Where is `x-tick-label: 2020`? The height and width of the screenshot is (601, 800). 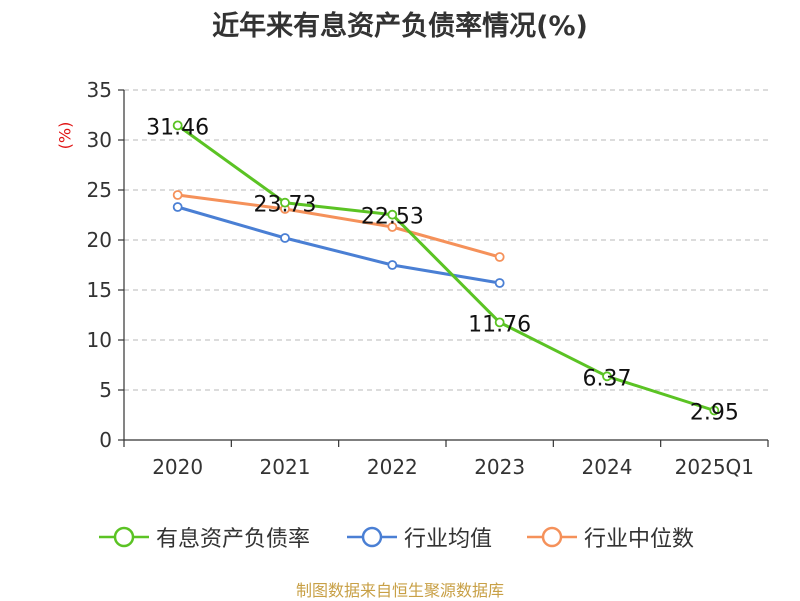 x-tick-label: 2020 is located at coordinates (177, 467).